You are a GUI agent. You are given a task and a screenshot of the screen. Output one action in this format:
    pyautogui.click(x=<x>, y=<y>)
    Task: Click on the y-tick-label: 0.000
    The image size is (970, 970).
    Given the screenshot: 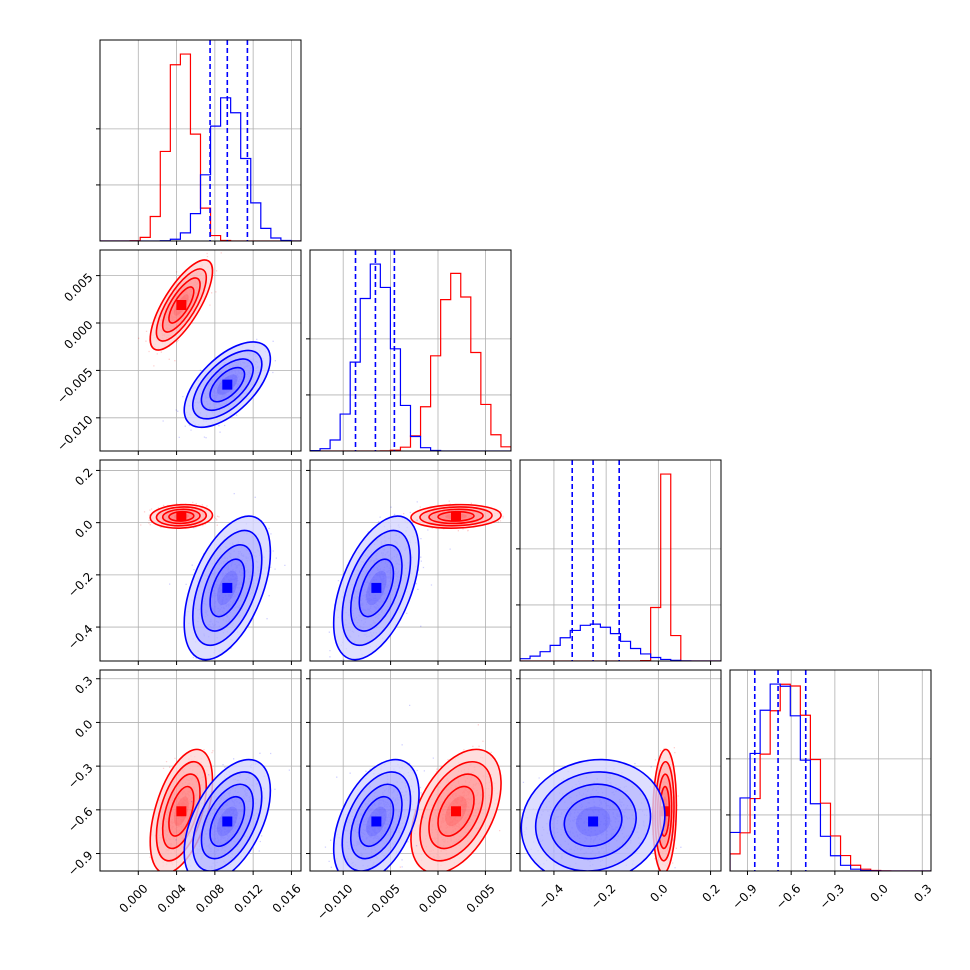 What is the action you would take?
    pyautogui.click(x=78, y=335)
    